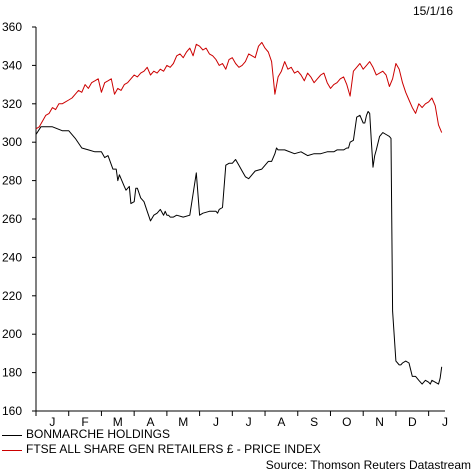 Image resolution: width=475 pixels, height=476 pixels. What do you see at coordinates (12, 104) in the screenshot?
I see `y-tick-label: 320` at bounding box center [12, 104].